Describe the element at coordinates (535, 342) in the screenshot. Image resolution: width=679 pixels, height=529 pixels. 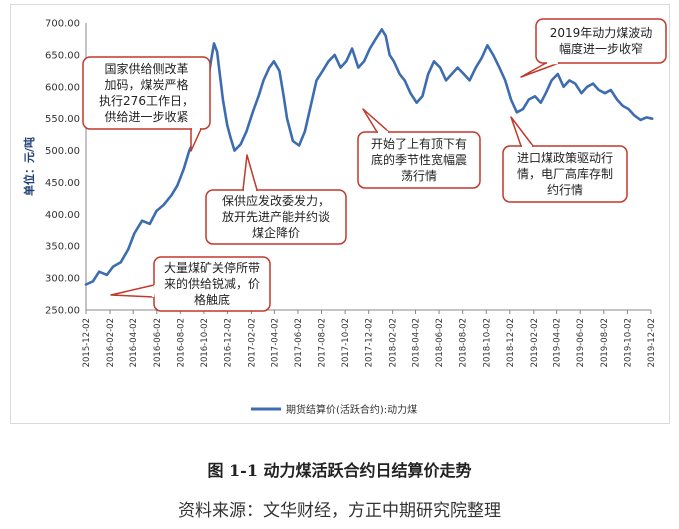
I see `x-tick-label: 2019-02-02` at that location.